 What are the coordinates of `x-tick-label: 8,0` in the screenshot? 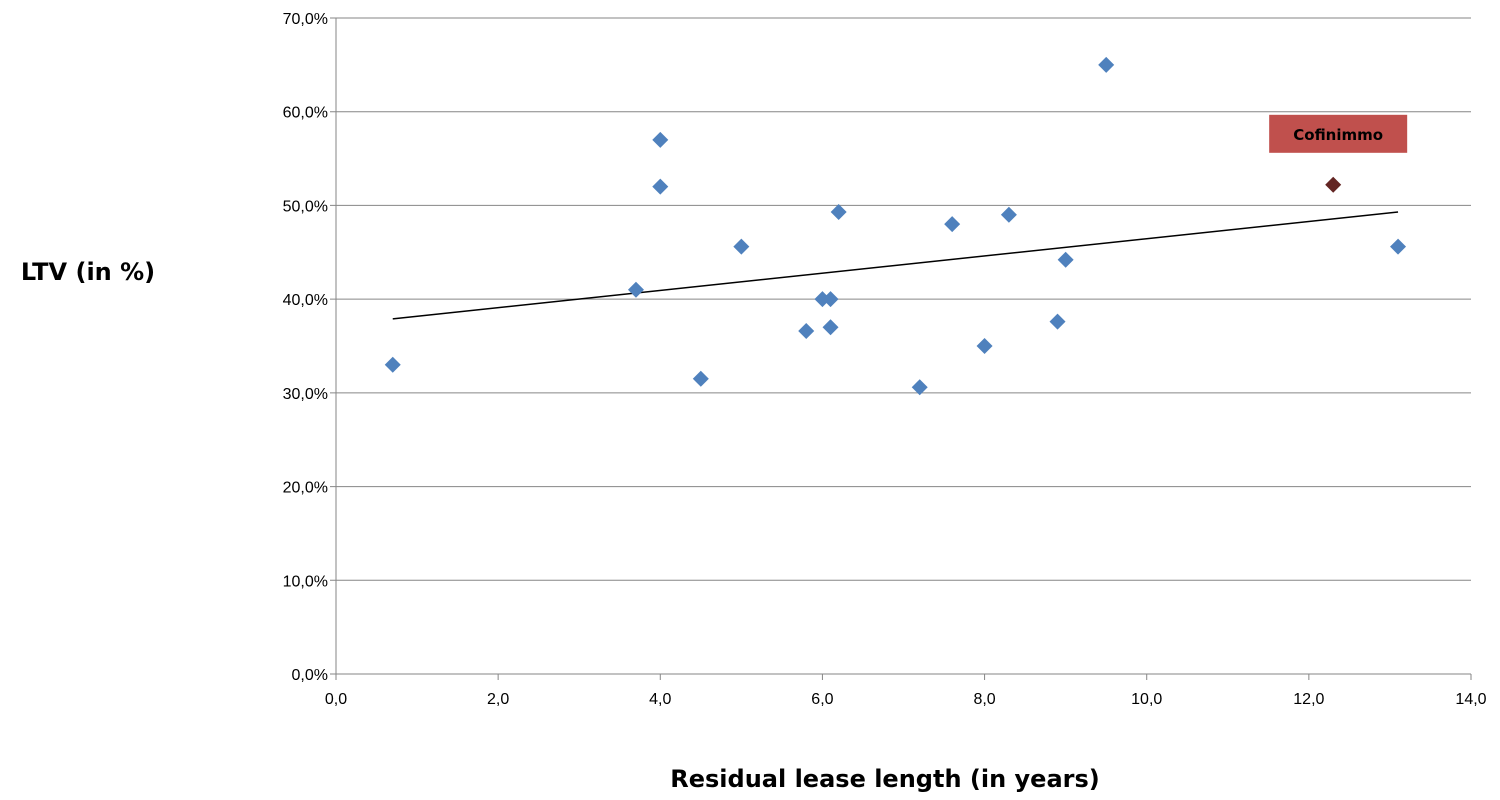 It's located at (984, 699).